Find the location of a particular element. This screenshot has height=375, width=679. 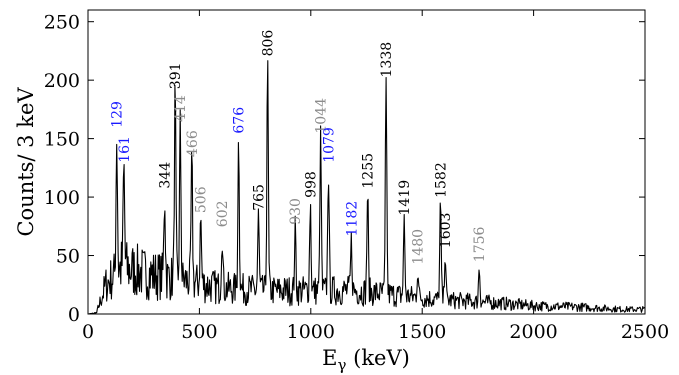

y-tick-label: 250 is located at coordinates (62, 23).